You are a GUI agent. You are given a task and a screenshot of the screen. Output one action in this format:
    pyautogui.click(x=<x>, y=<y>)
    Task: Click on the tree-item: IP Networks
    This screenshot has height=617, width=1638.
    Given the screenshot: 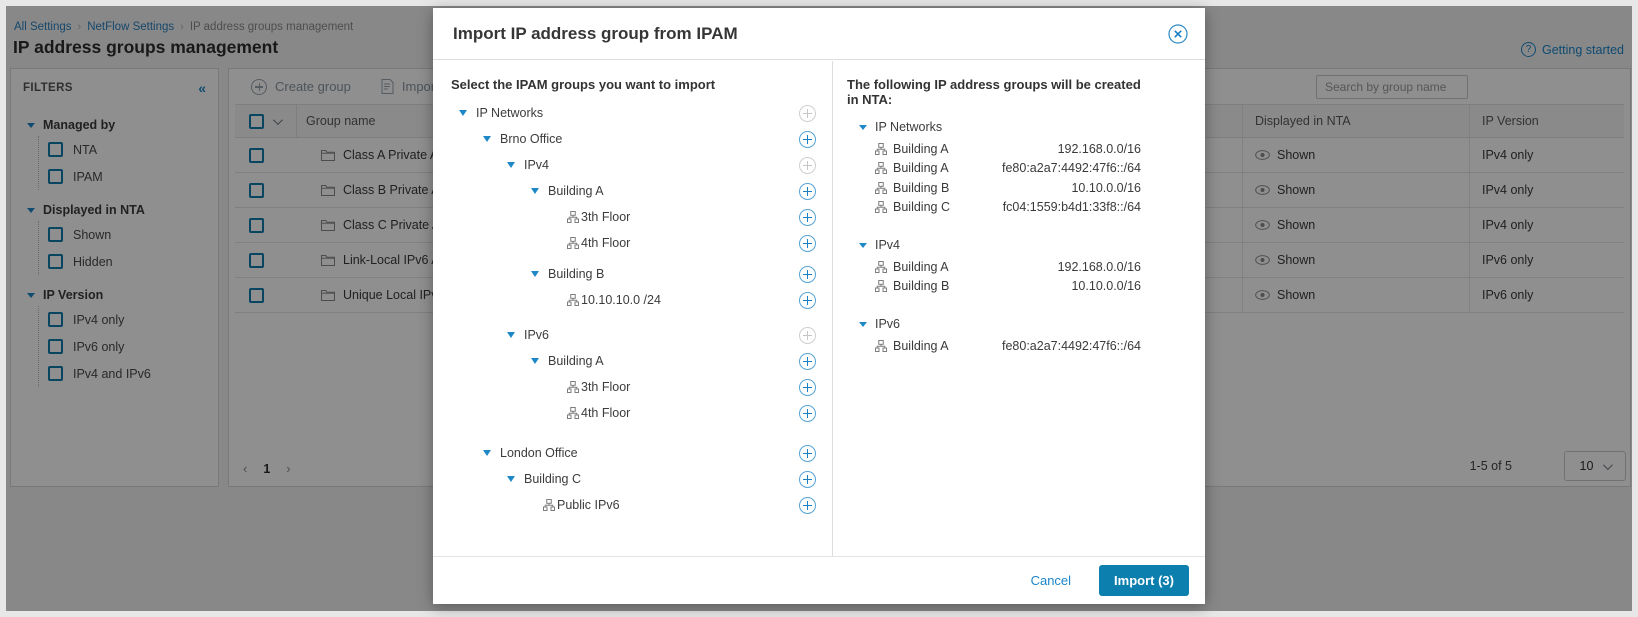 What is the action you would take?
    pyautogui.click(x=633, y=113)
    